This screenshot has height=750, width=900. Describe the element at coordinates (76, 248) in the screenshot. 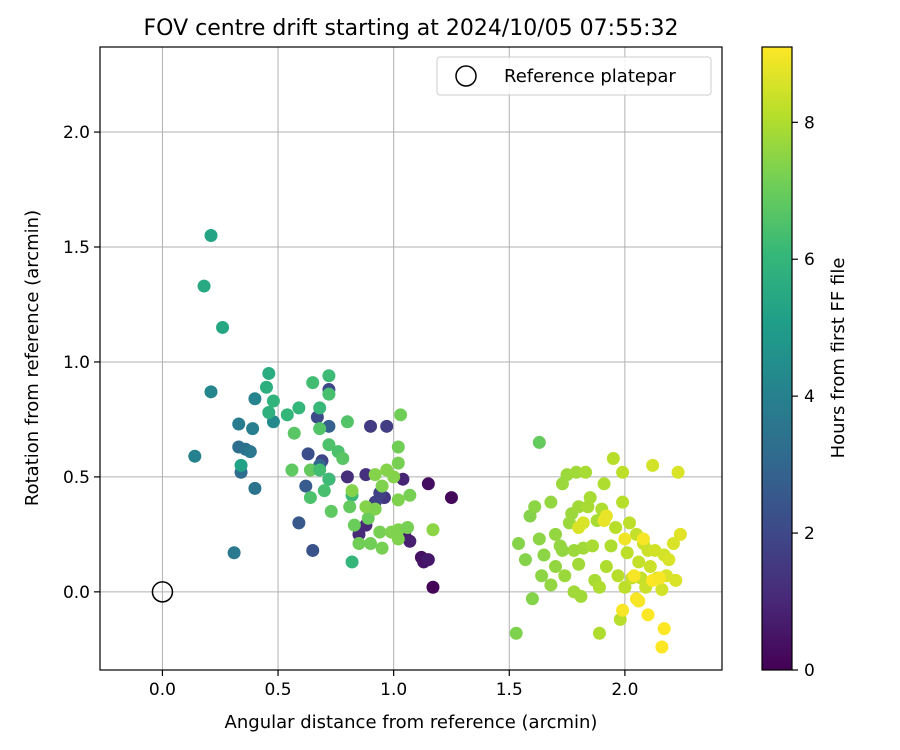

I see `y-tick-label: 1.5` at that location.